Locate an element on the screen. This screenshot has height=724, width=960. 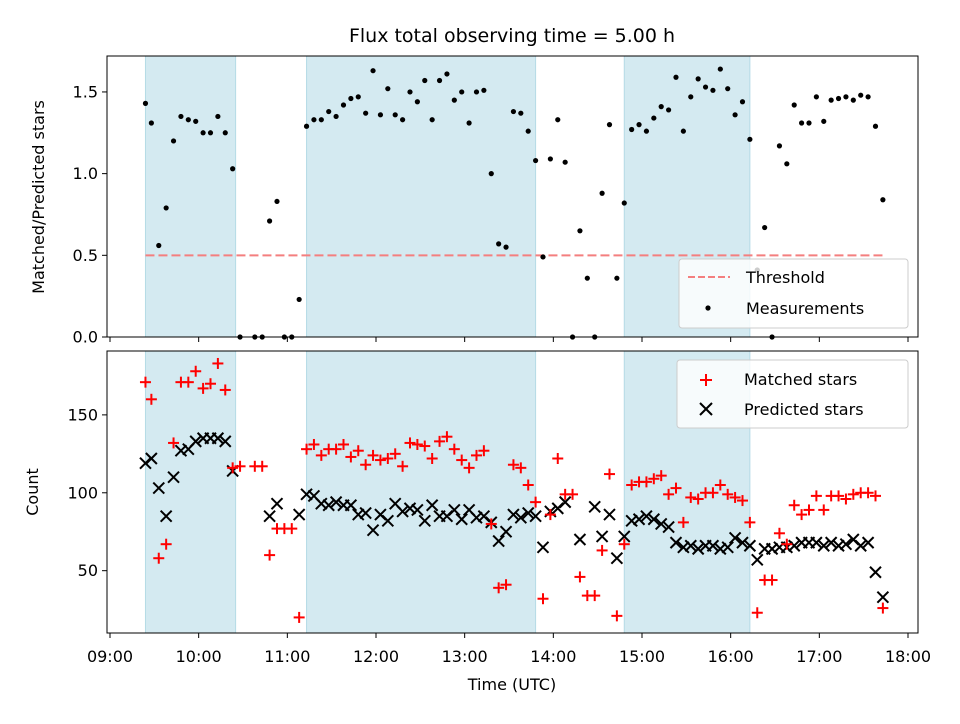
y-tick-label: 50 is located at coordinates (88, 570).